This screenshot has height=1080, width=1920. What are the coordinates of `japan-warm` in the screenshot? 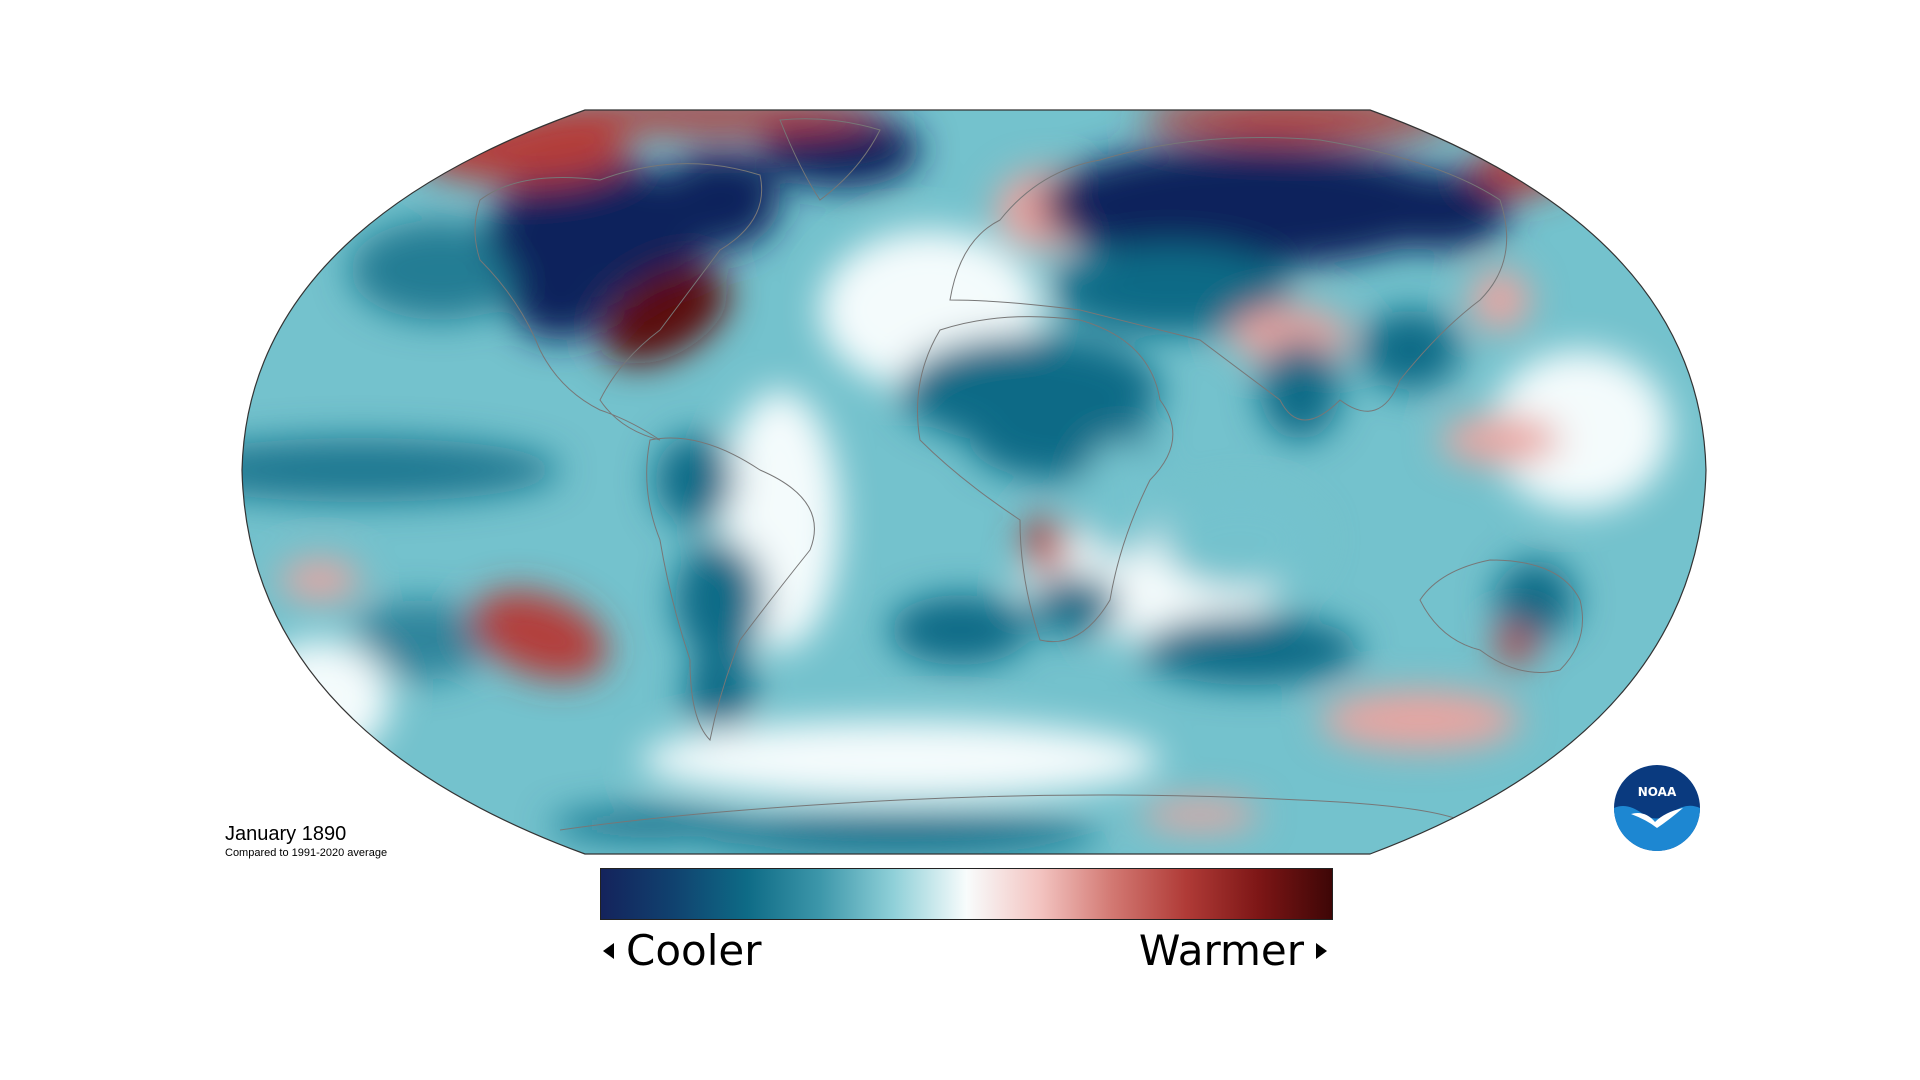 It's located at (1500, 300).